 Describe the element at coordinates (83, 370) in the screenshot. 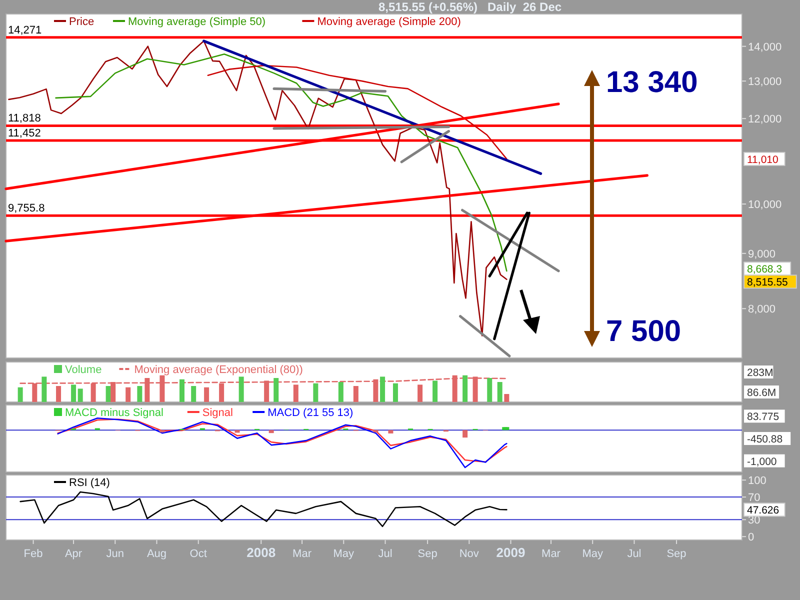

I see `legend-label: Volume` at that location.